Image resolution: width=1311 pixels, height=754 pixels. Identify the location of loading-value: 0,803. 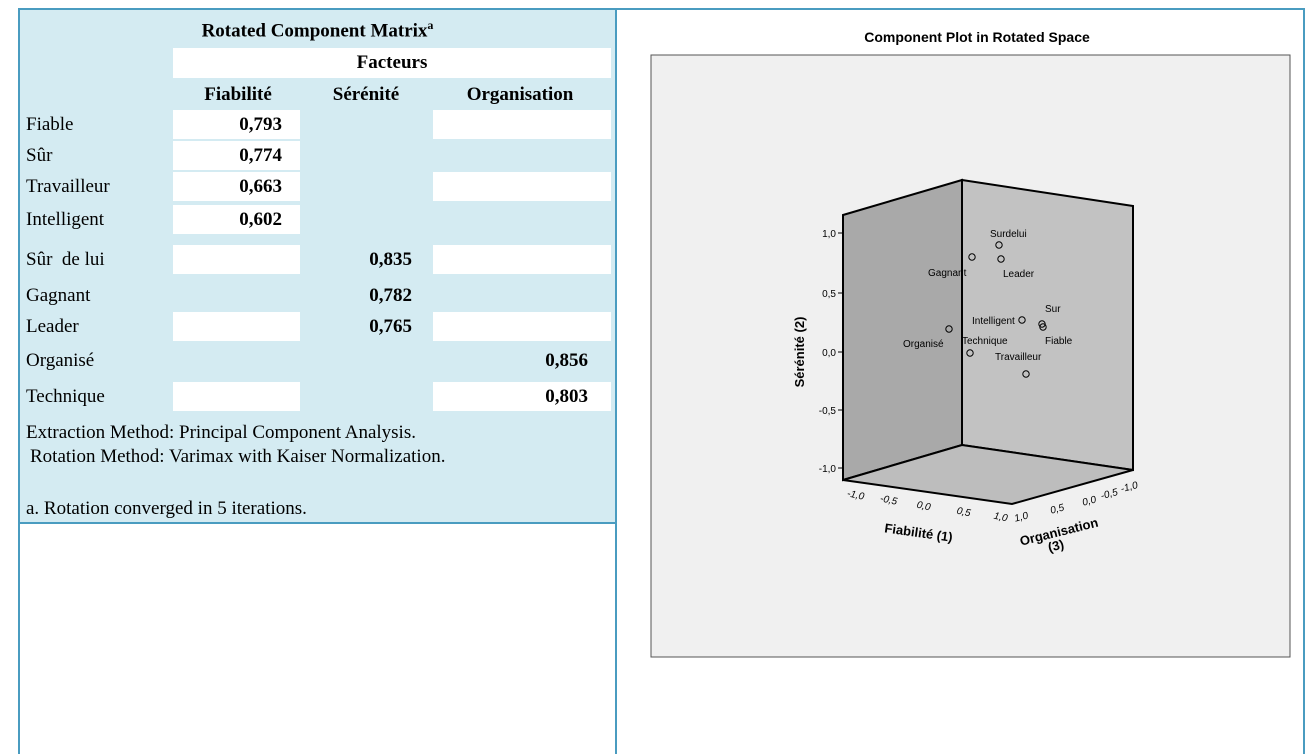
(566, 396).